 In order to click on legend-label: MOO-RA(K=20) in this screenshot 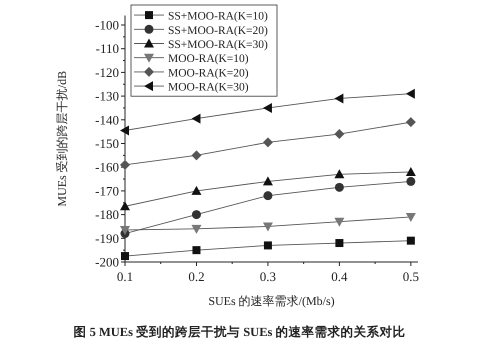, I will do `click(208, 73)`.